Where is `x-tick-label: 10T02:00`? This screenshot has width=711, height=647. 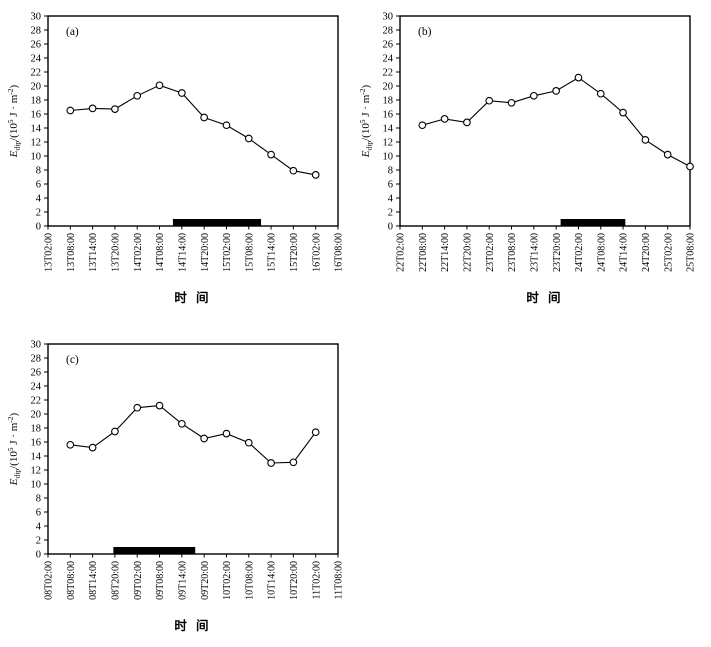
x-tick-label: 10T02:00 is located at coordinates (227, 580).